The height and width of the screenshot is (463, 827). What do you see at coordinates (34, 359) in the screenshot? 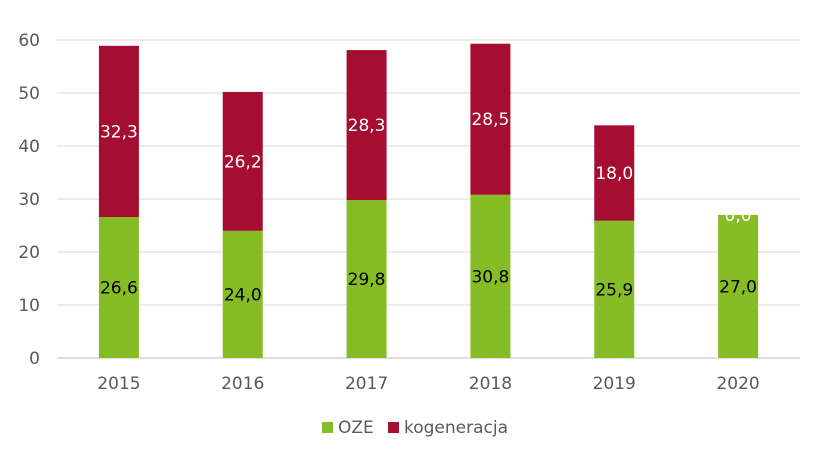
I see `y-tick-label: 0` at bounding box center [34, 359].